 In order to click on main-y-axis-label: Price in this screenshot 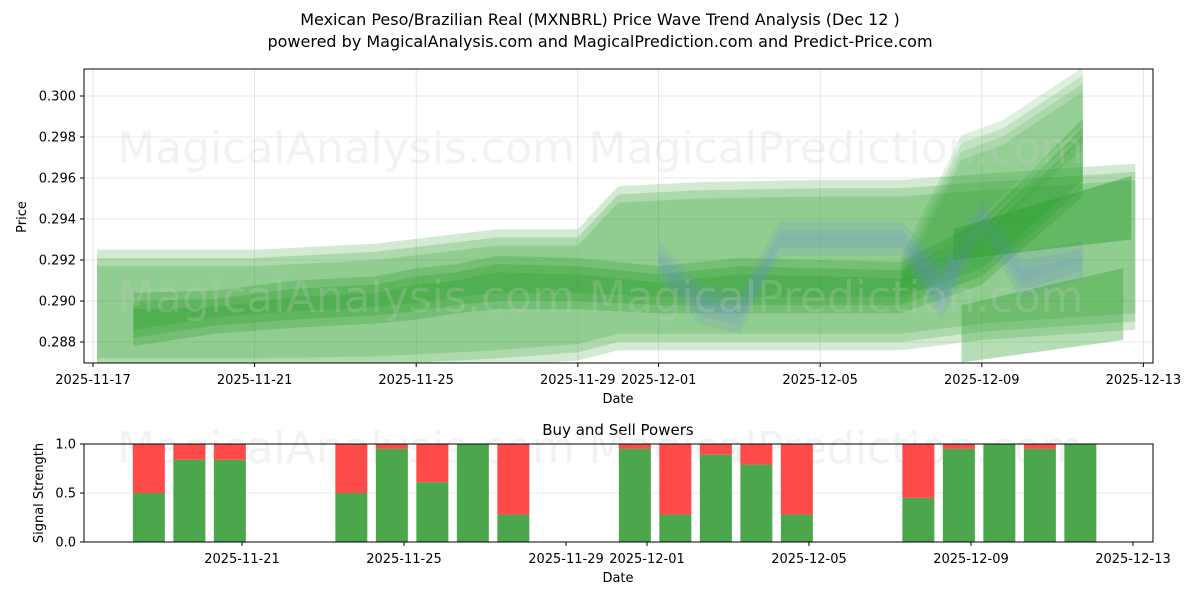, I will do `click(22, 217)`.